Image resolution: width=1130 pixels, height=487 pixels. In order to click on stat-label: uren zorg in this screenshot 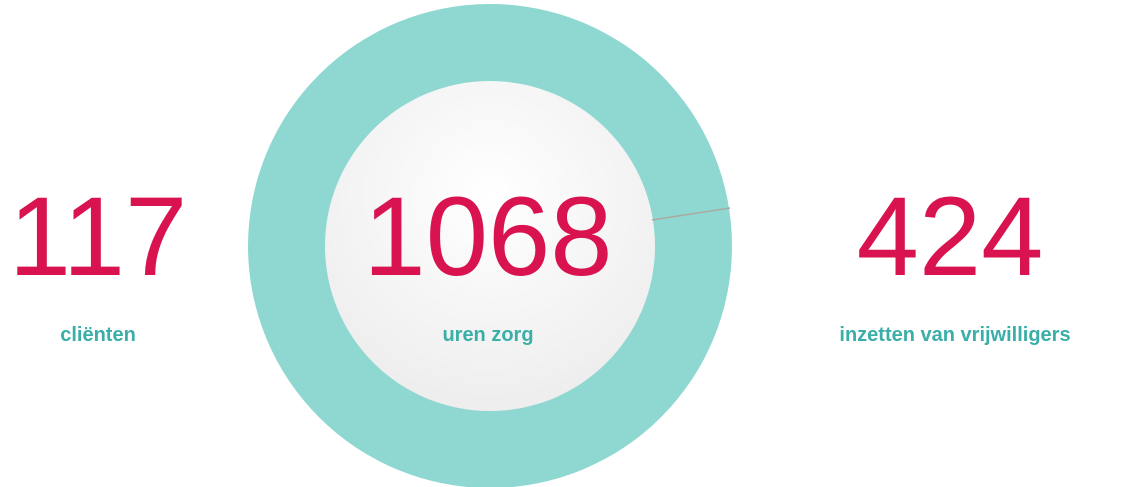, I will do `click(487, 335)`.